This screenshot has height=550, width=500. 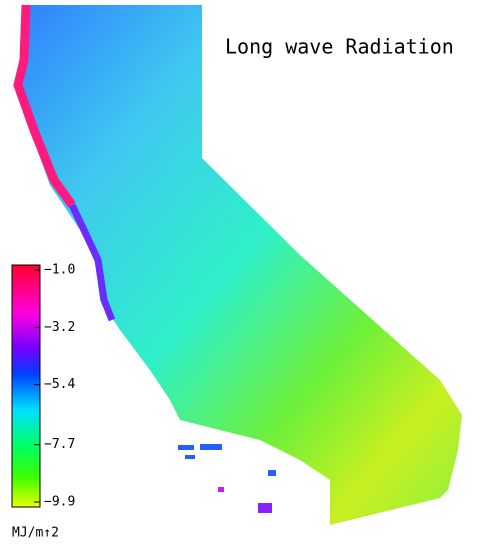 I want to click on colorbar-tick-label: −7.7, so click(x=59, y=444).